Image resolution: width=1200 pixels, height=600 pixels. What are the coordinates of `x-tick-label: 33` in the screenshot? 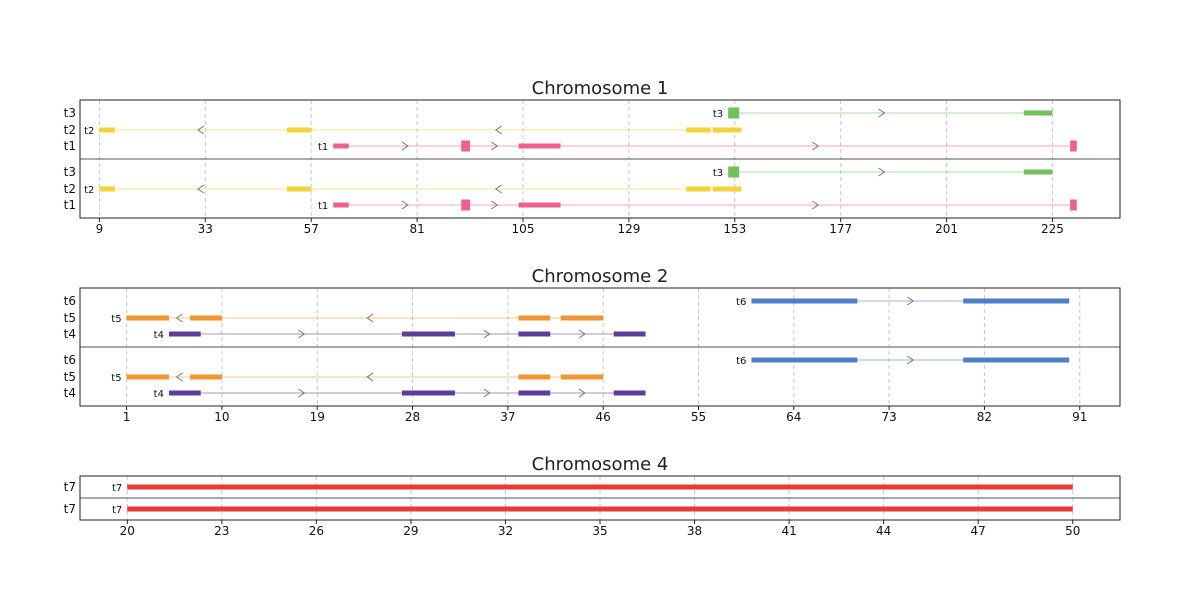 It's located at (205, 229).